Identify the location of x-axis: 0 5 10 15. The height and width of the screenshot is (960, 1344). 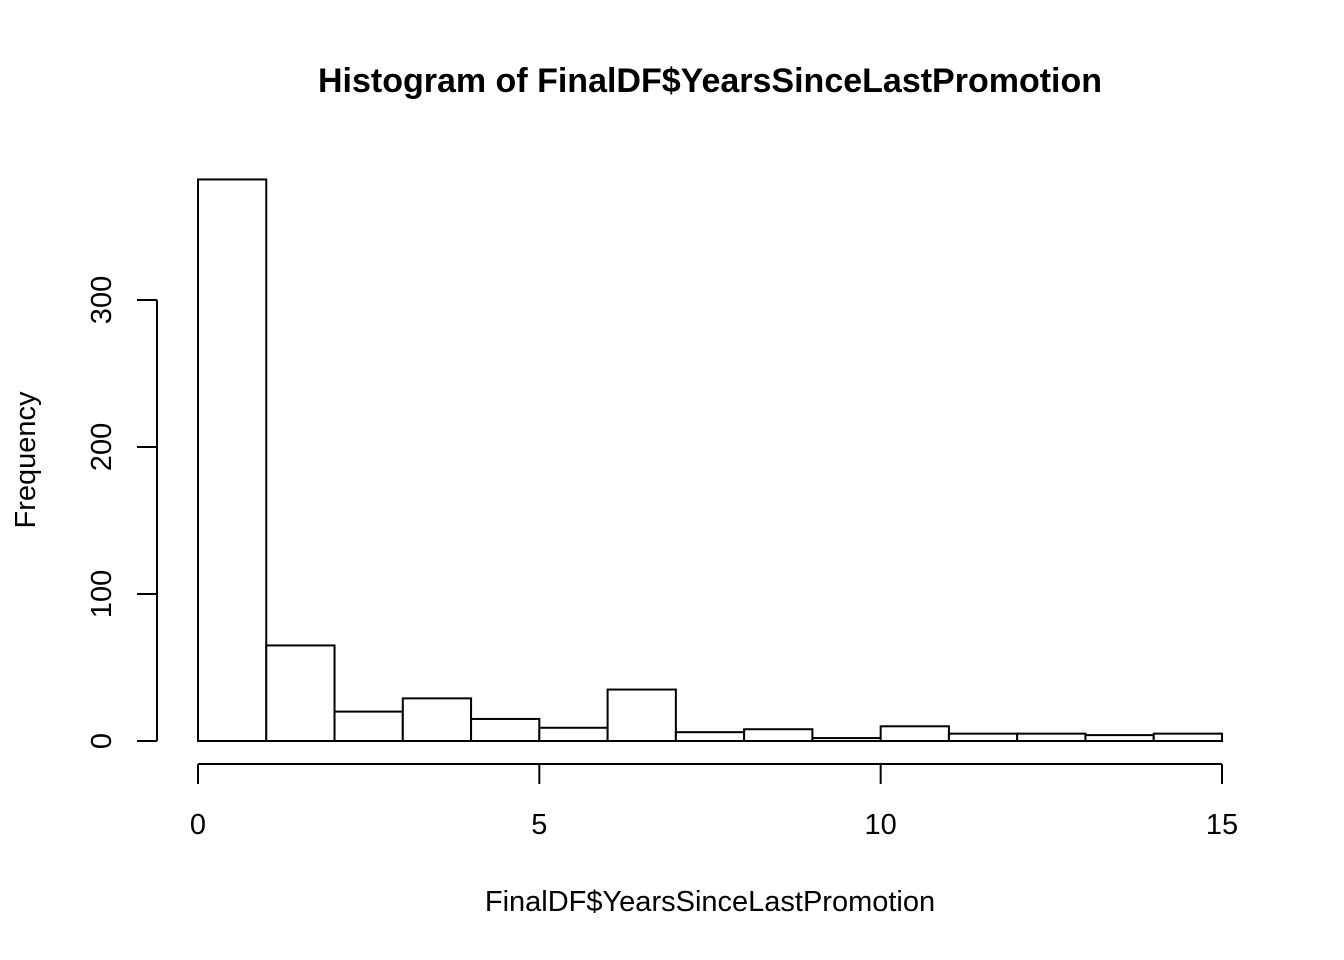
(714, 802).